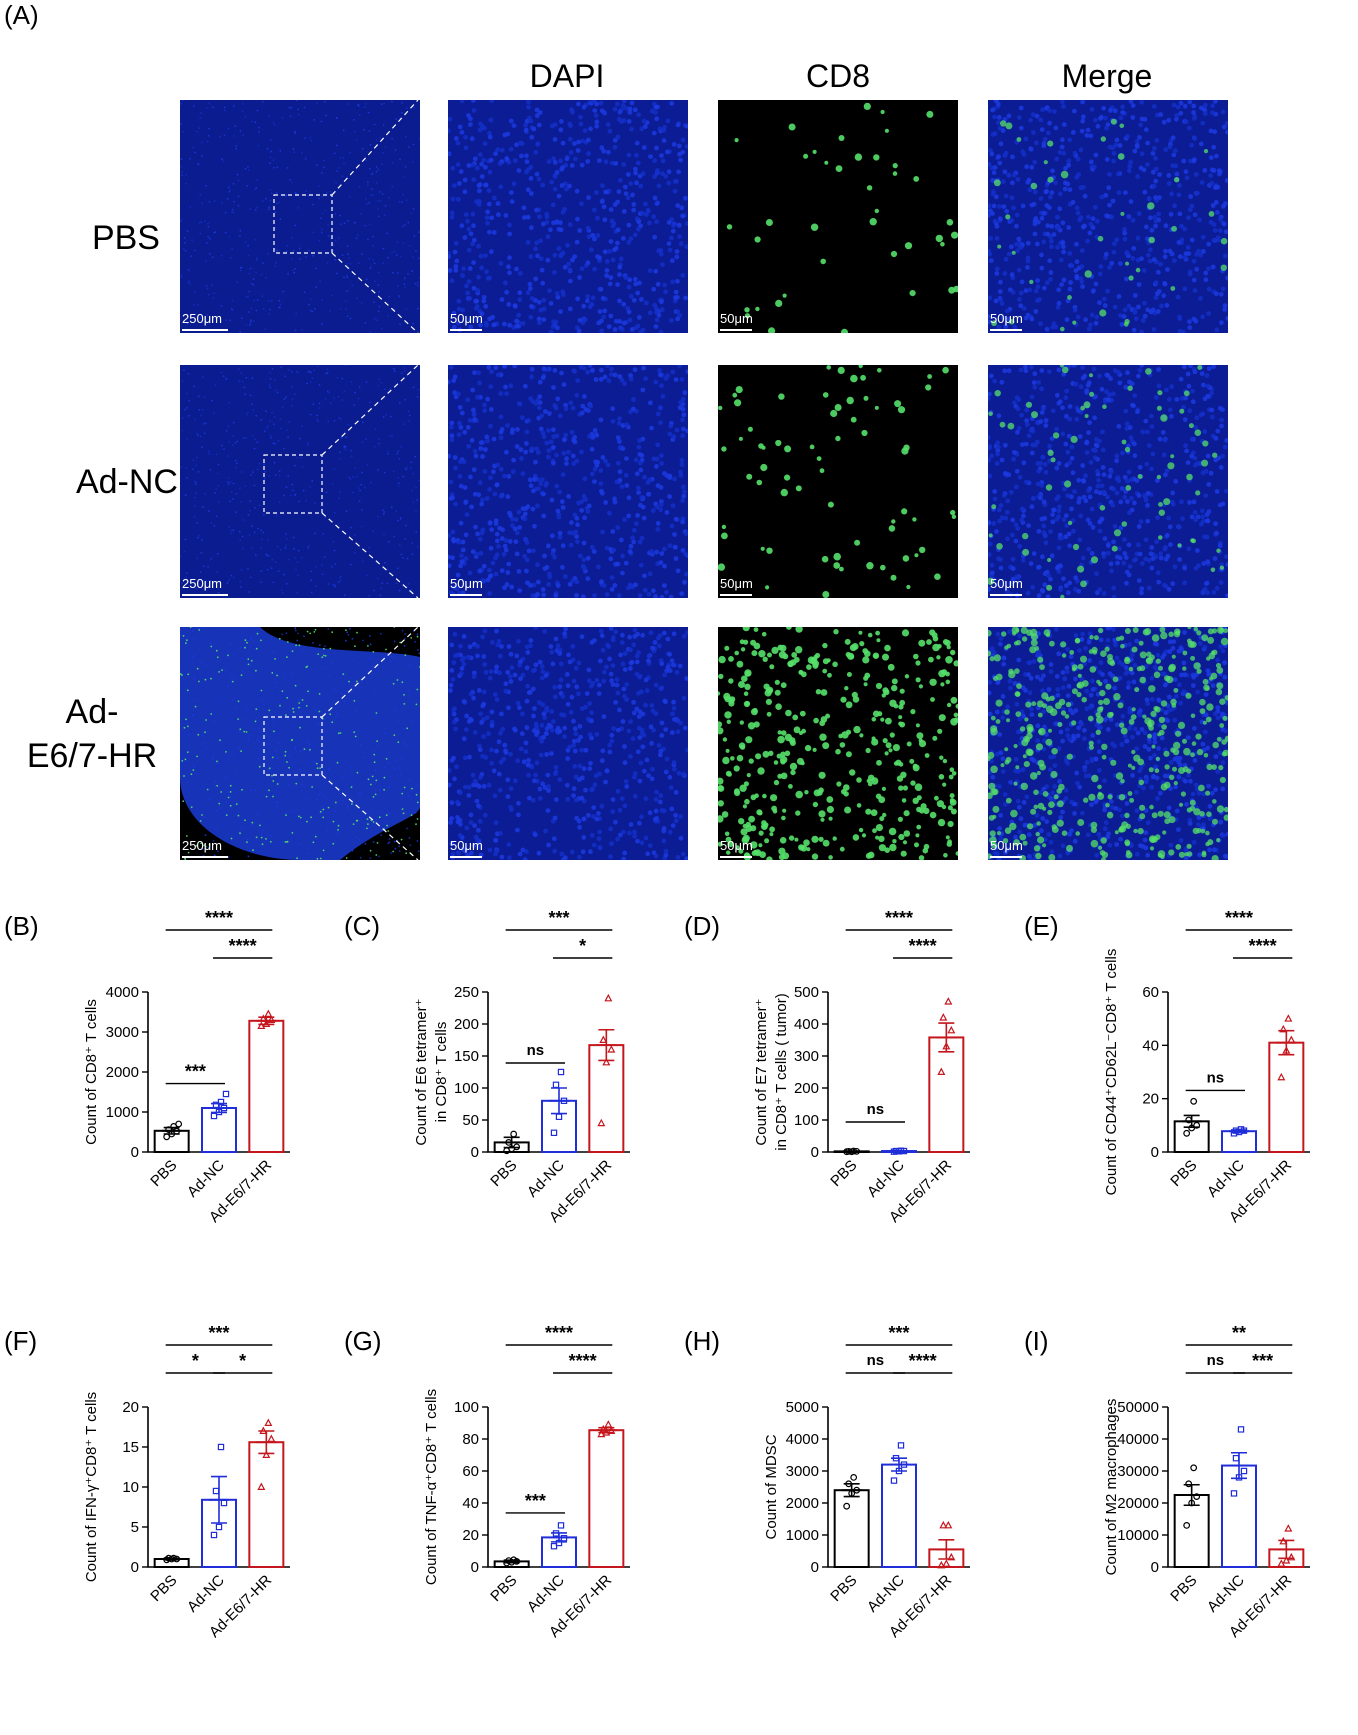  What do you see at coordinates (92, 734) in the screenshot?
I see `row-label-ad-e67-hr: Ad- E6/7-HR` at bounding box center [92, 734].